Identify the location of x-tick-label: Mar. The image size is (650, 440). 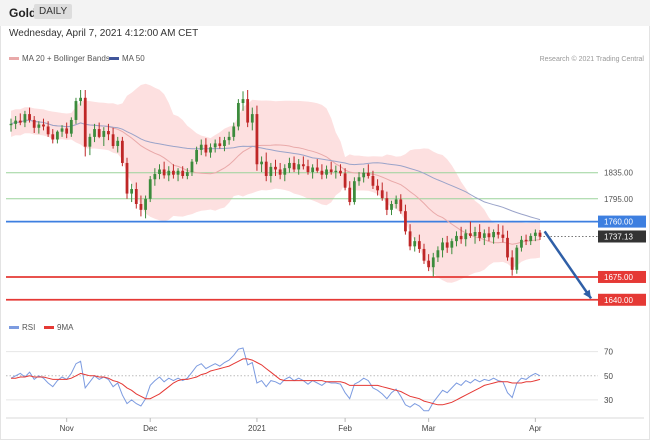
(429, 428).